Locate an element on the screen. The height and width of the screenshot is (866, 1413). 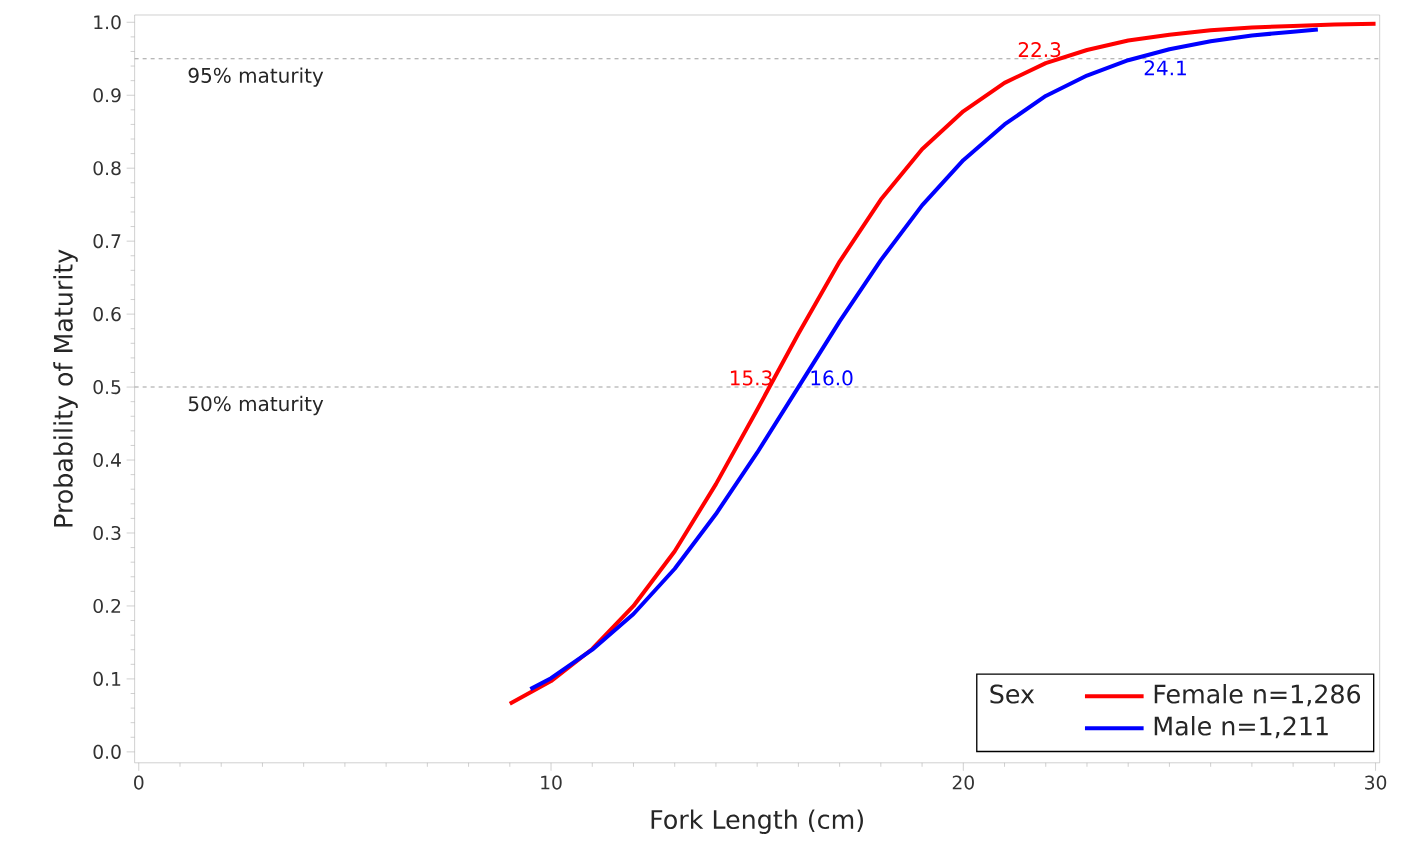
x-tick-label: 30 is located at coordinates (1376, 782).